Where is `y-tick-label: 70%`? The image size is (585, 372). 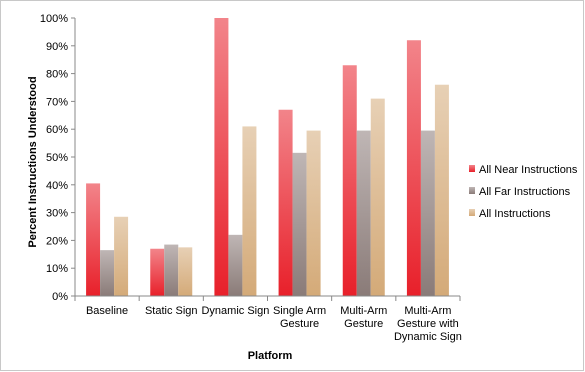
y-tick-label: 70% is located at coordinates (57, 102).